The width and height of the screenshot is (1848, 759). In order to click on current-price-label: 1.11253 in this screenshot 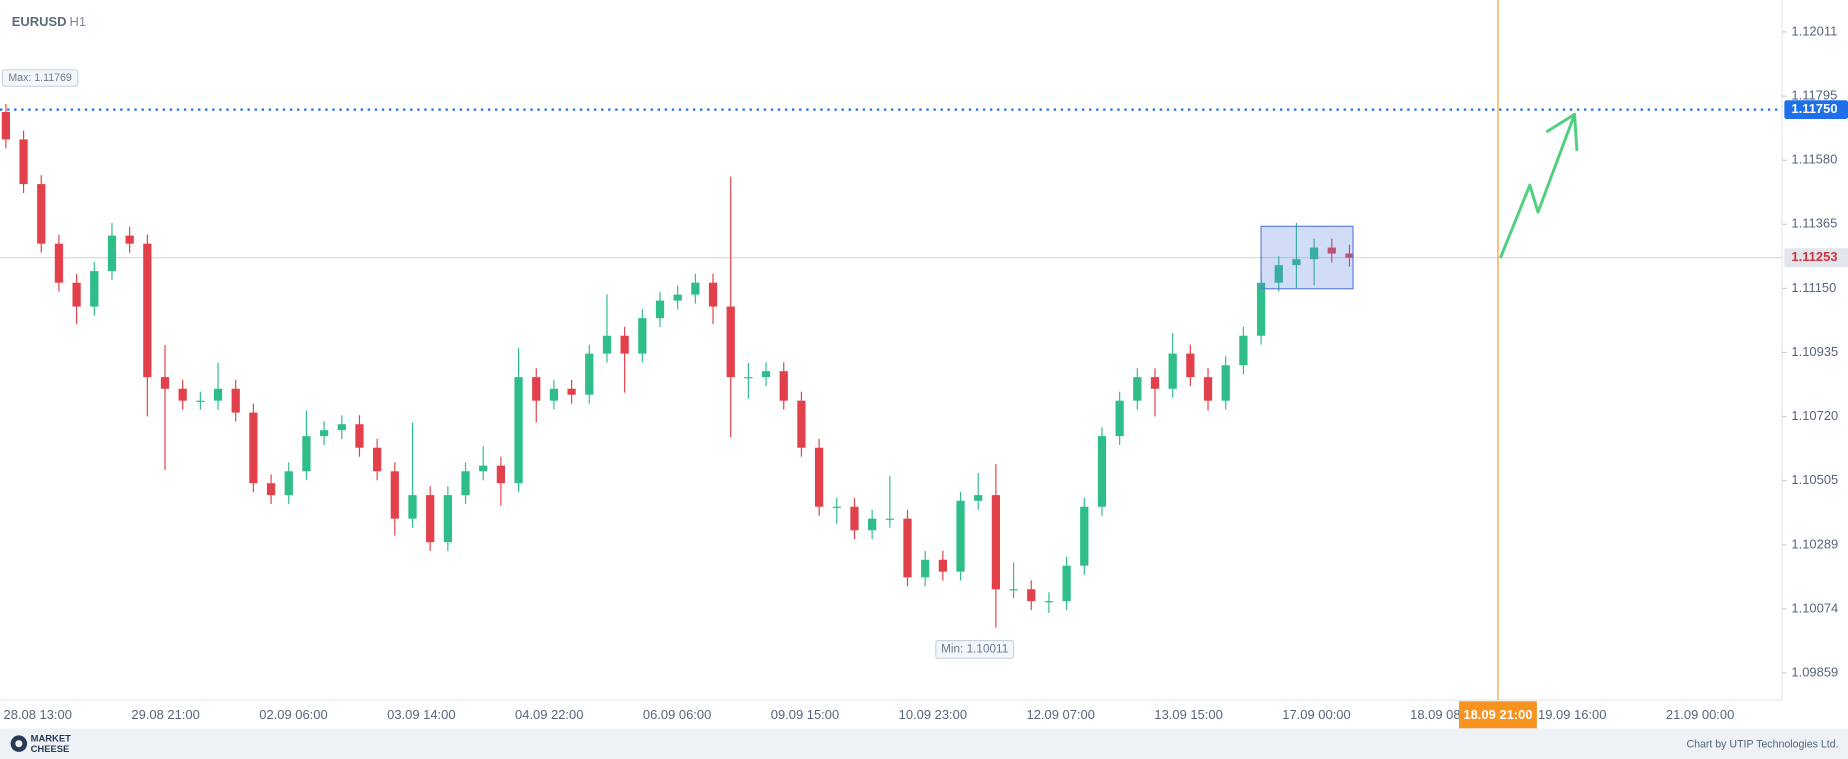, I will do `click(1814, 256)`.